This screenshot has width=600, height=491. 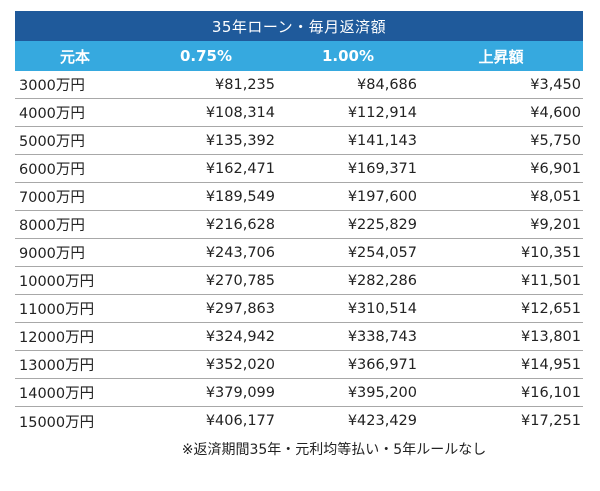 What do you see at coordinates (240, 224) in the screenshot?
I see `cell-rate-075: ¥216,628` at bounding box center [240, 224].